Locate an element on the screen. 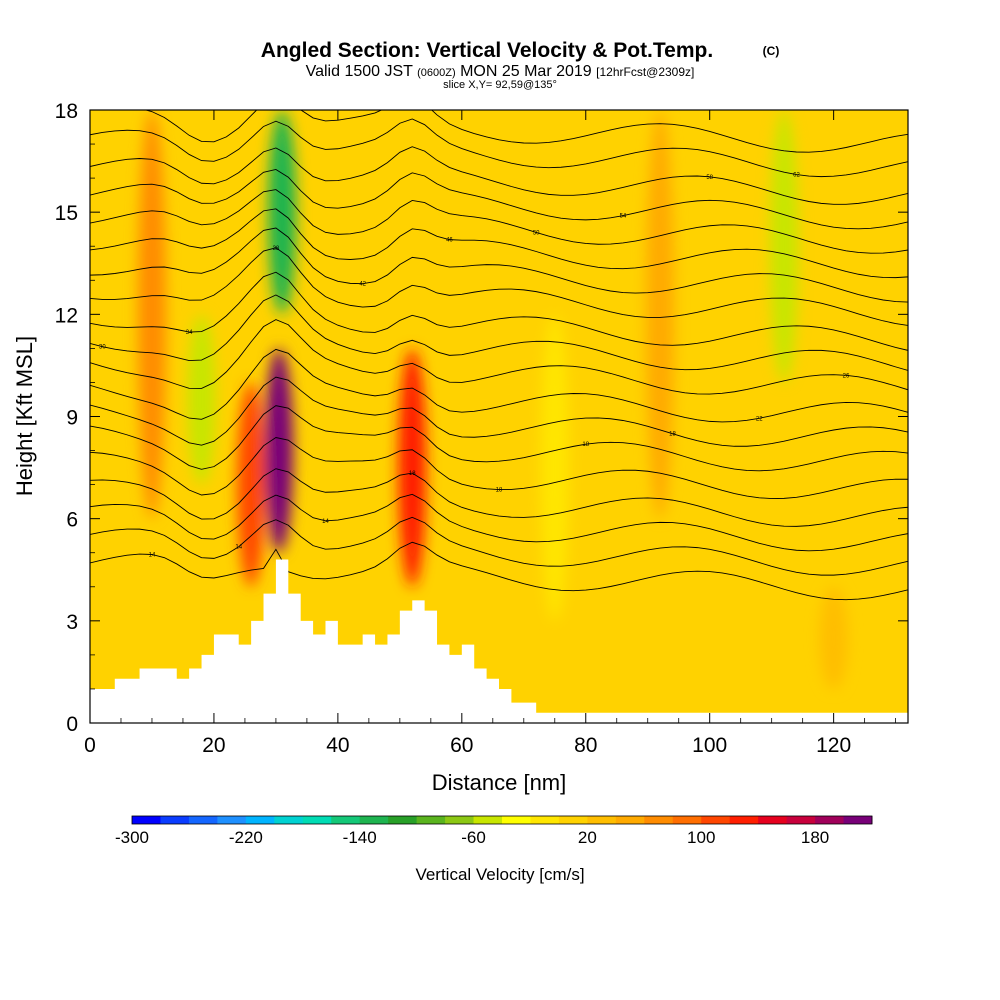 The height and width of the screenshot is (1000, 1000). isentrope-label-8: 26 is located at coordinates (846, 376).